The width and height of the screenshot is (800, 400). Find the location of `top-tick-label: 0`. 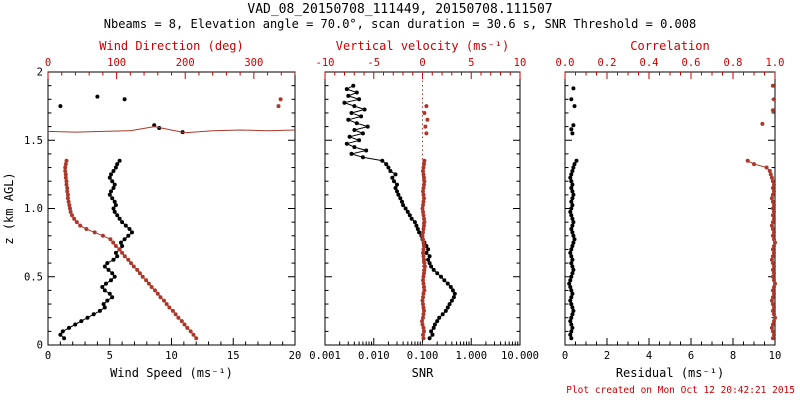

top-tick-label: 0 is located at coordinates (422, 63).